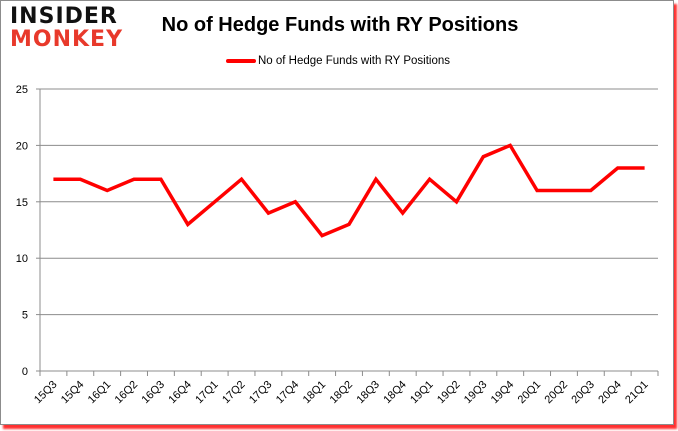 Image resolution: width=678 pixels, height=431 pixels. I want to click on x-tick-label: 20Q1, so click(530, 393).